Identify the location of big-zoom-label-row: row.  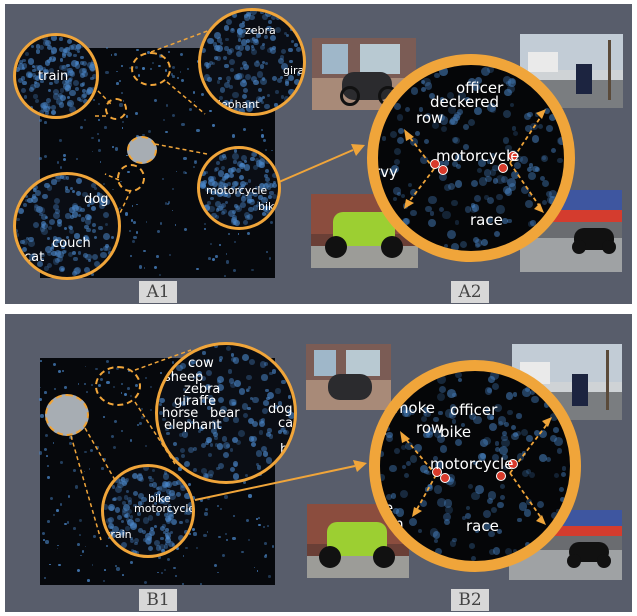
(430, 428).